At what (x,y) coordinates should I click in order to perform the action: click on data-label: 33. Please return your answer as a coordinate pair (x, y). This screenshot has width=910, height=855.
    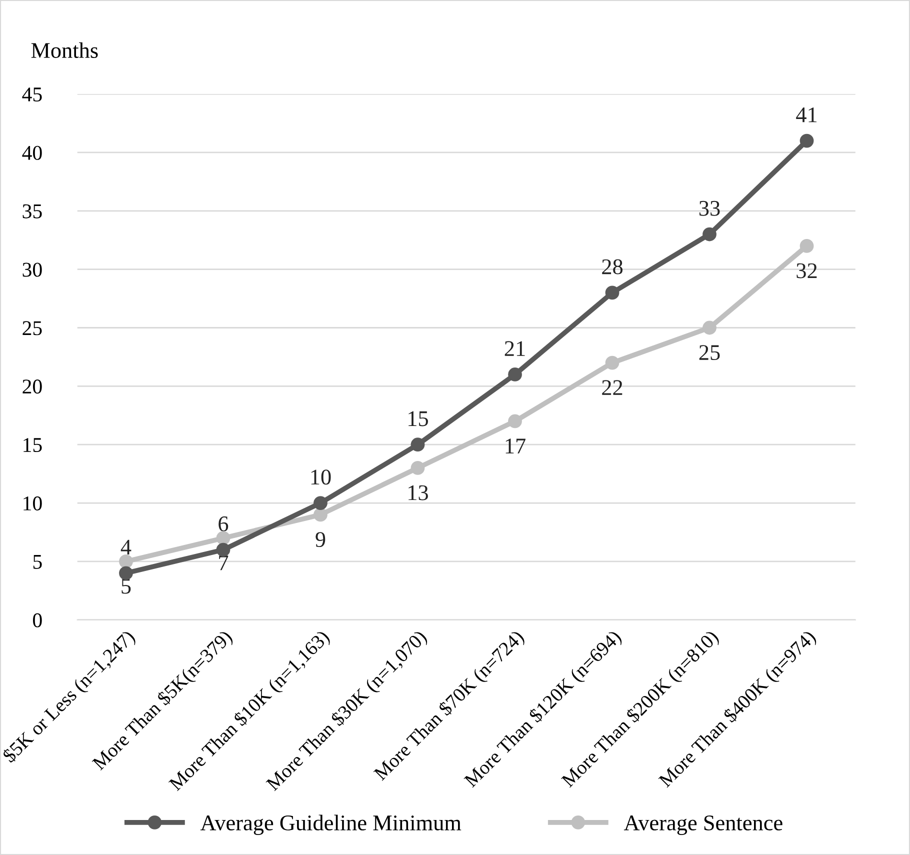
    Looking at the image, I should click on (709, 208).